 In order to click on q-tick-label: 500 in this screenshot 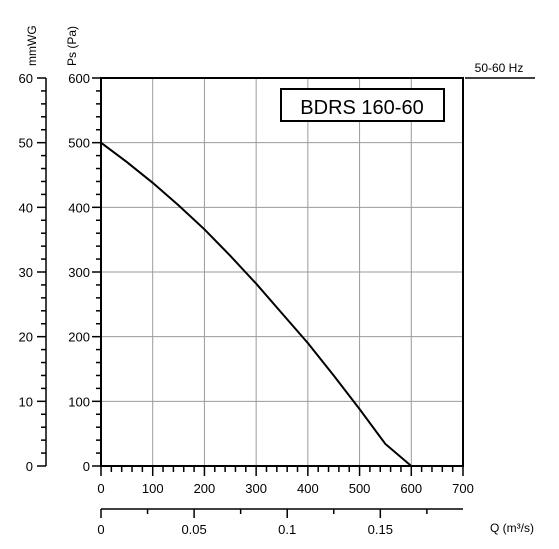, I will do `click(360, 488)`.